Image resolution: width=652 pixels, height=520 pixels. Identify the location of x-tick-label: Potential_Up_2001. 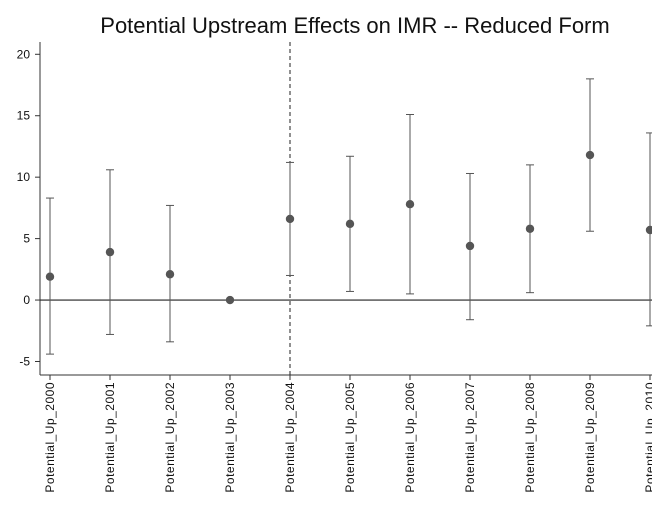
(110, 437).